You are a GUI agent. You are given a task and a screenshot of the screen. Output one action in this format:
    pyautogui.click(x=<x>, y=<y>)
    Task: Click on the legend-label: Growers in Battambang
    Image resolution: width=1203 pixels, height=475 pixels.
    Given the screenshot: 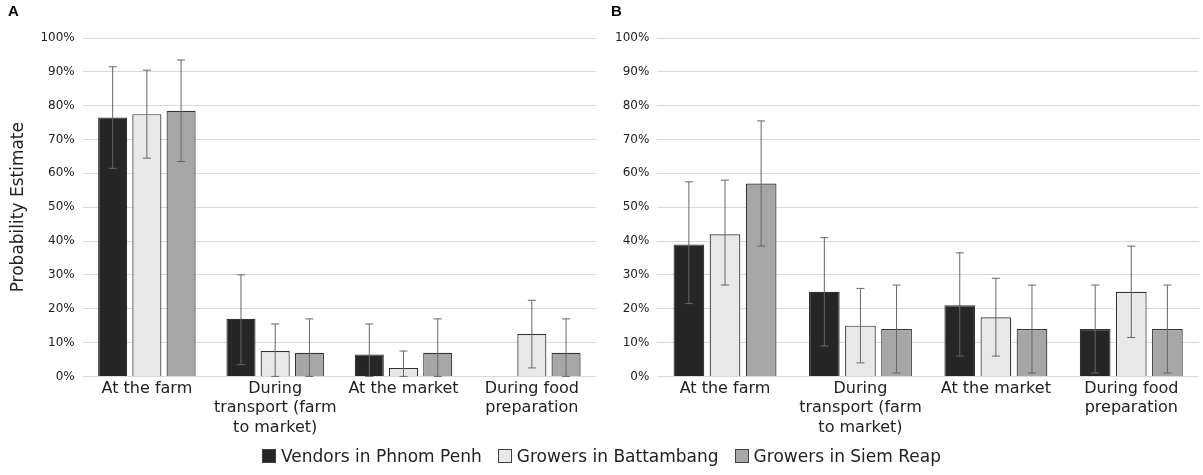 What is the action you would take?
    pyautogui.click(x=617, y=456)
    